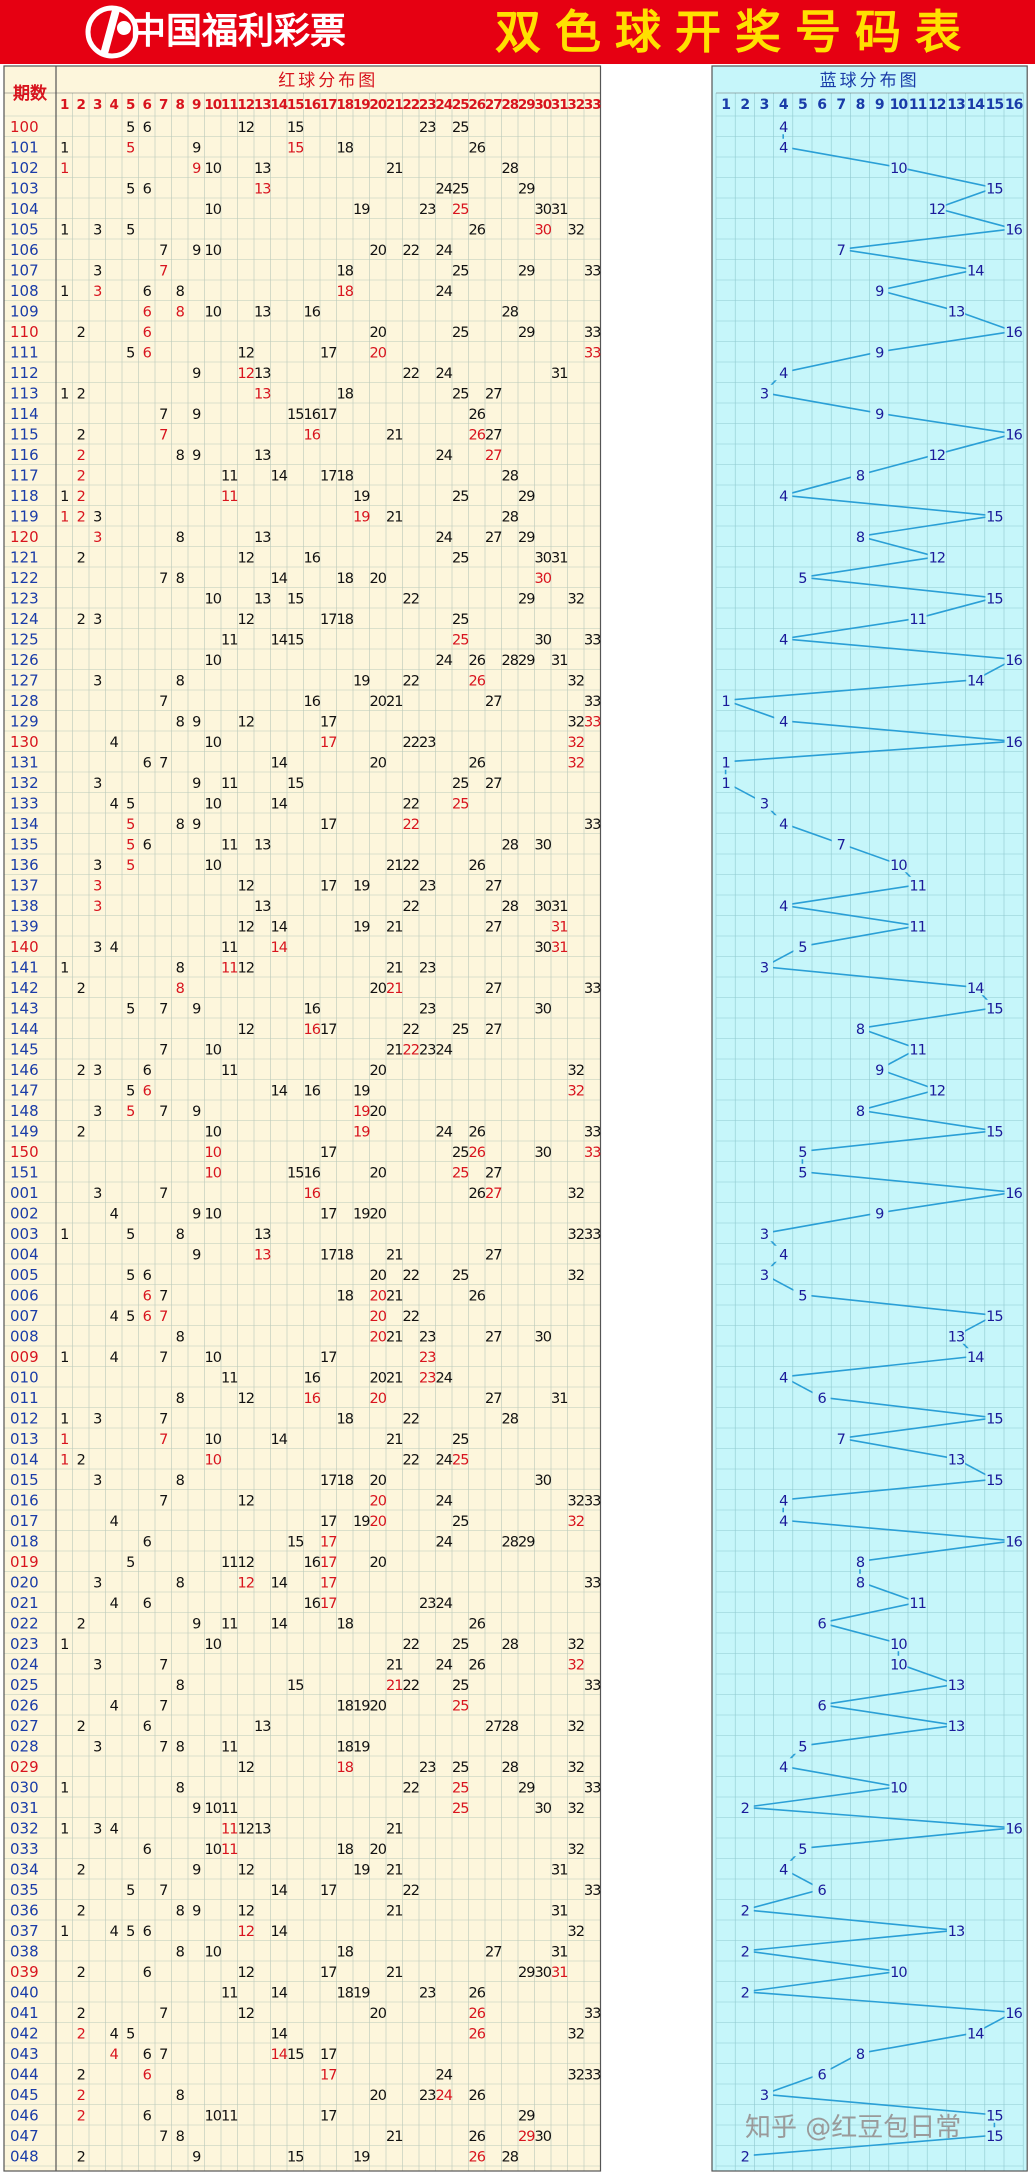 Image resolution: width=1035 pixels, height=2175 pixels. I want to click on red-column-header: 32, so click(575, 105).